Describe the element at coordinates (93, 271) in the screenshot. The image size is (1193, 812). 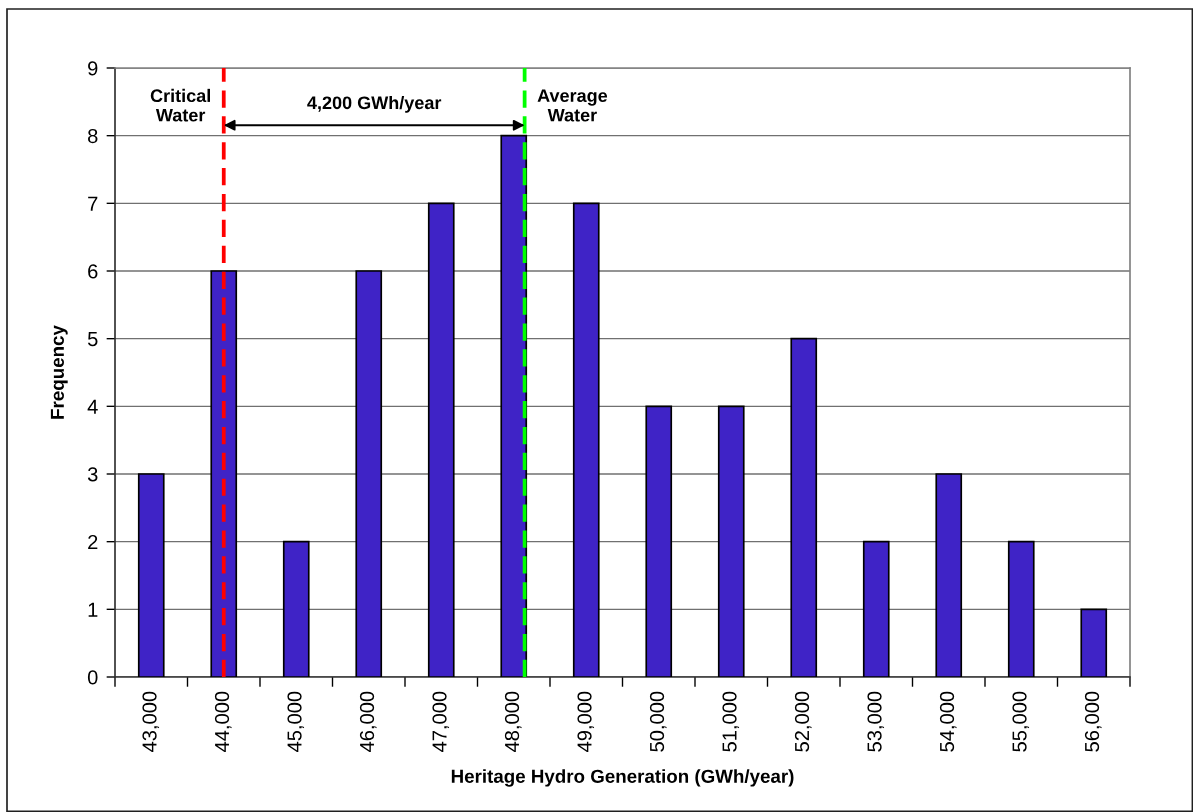
I see `y-tick-label: 6` at that location.